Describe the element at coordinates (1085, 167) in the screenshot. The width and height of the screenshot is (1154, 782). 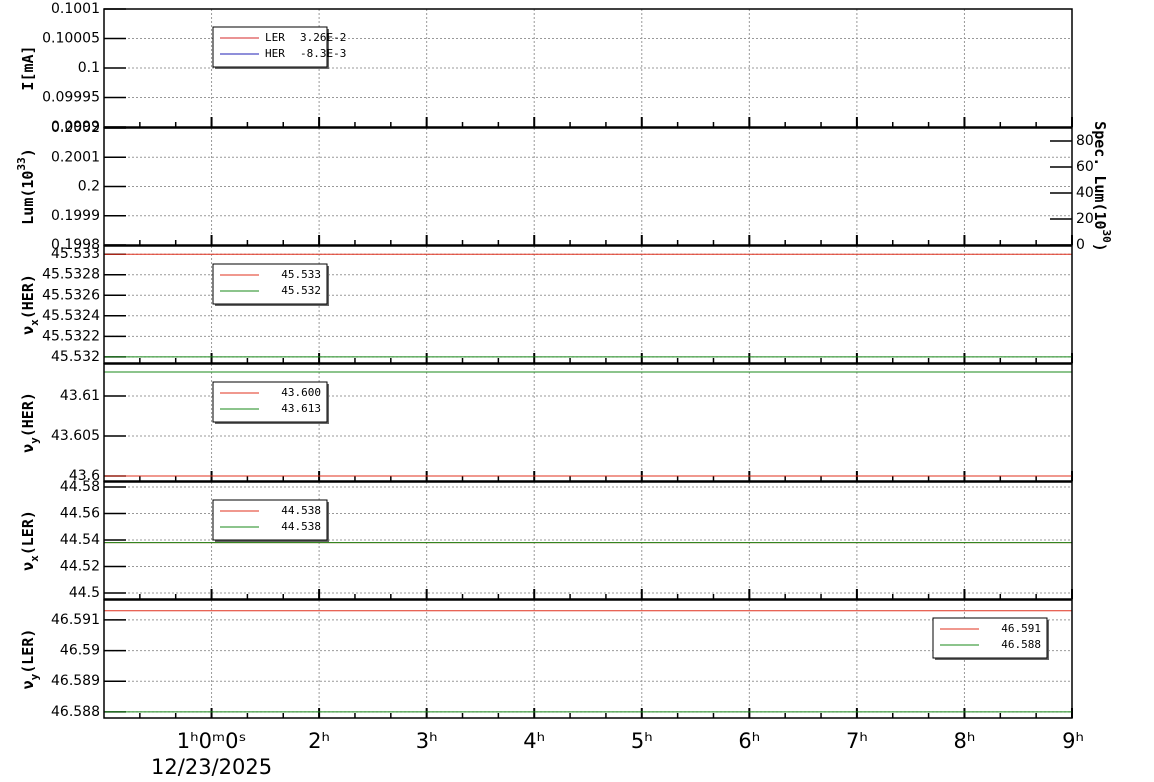
I see `y2-tick-label: 60` at that location.